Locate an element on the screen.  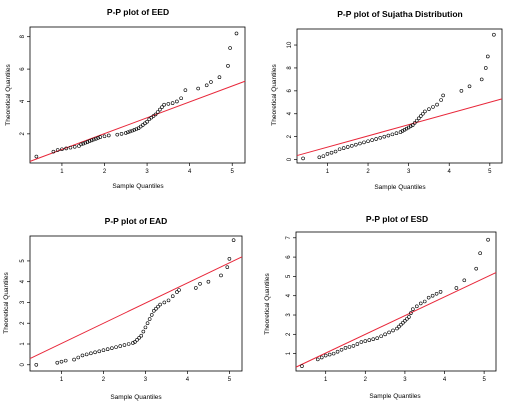
panel-title: P-P plot of ESD is located at coordinates (397, 219).